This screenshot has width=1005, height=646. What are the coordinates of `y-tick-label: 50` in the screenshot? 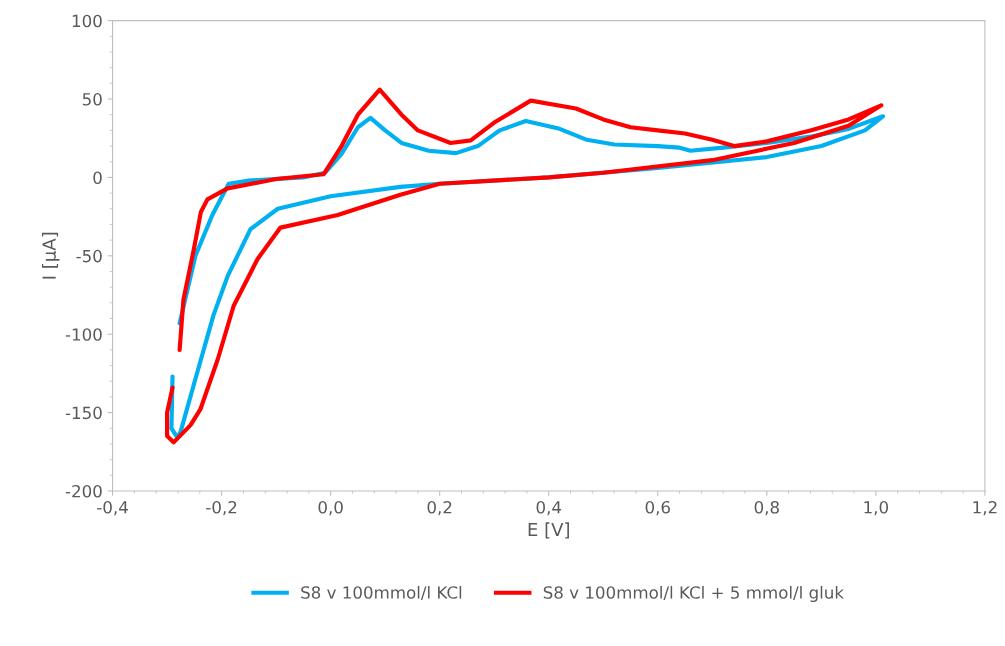 It's located at (92, 99).